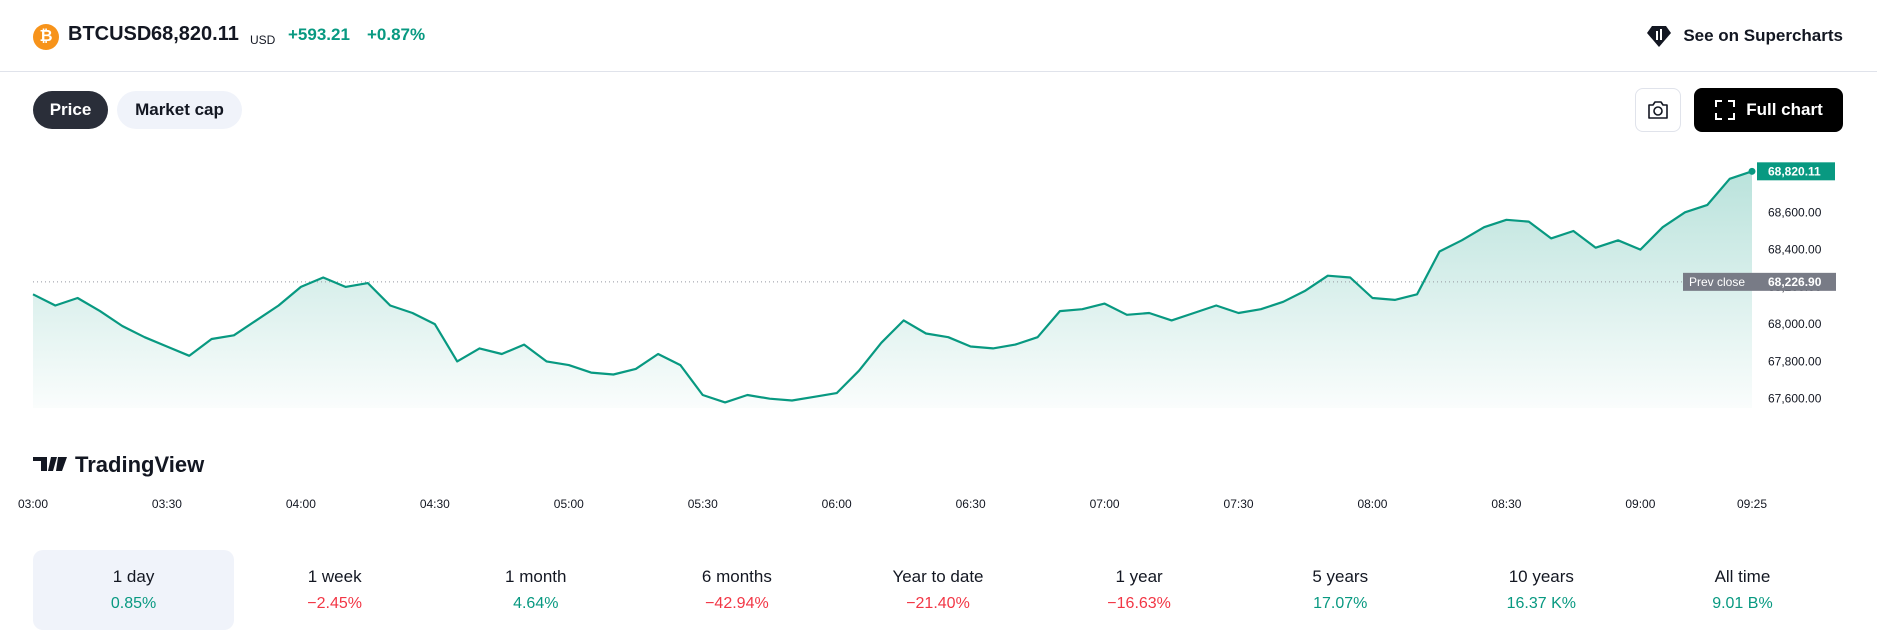  I want to click on x-tick-label: 03:30, so click(167, 504).